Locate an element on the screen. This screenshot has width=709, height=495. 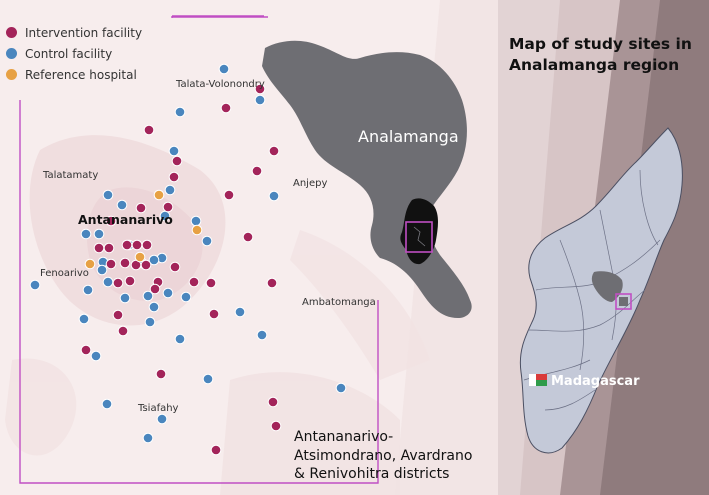
districts-line: Antananarivo- is located at coordinates (344, 437).